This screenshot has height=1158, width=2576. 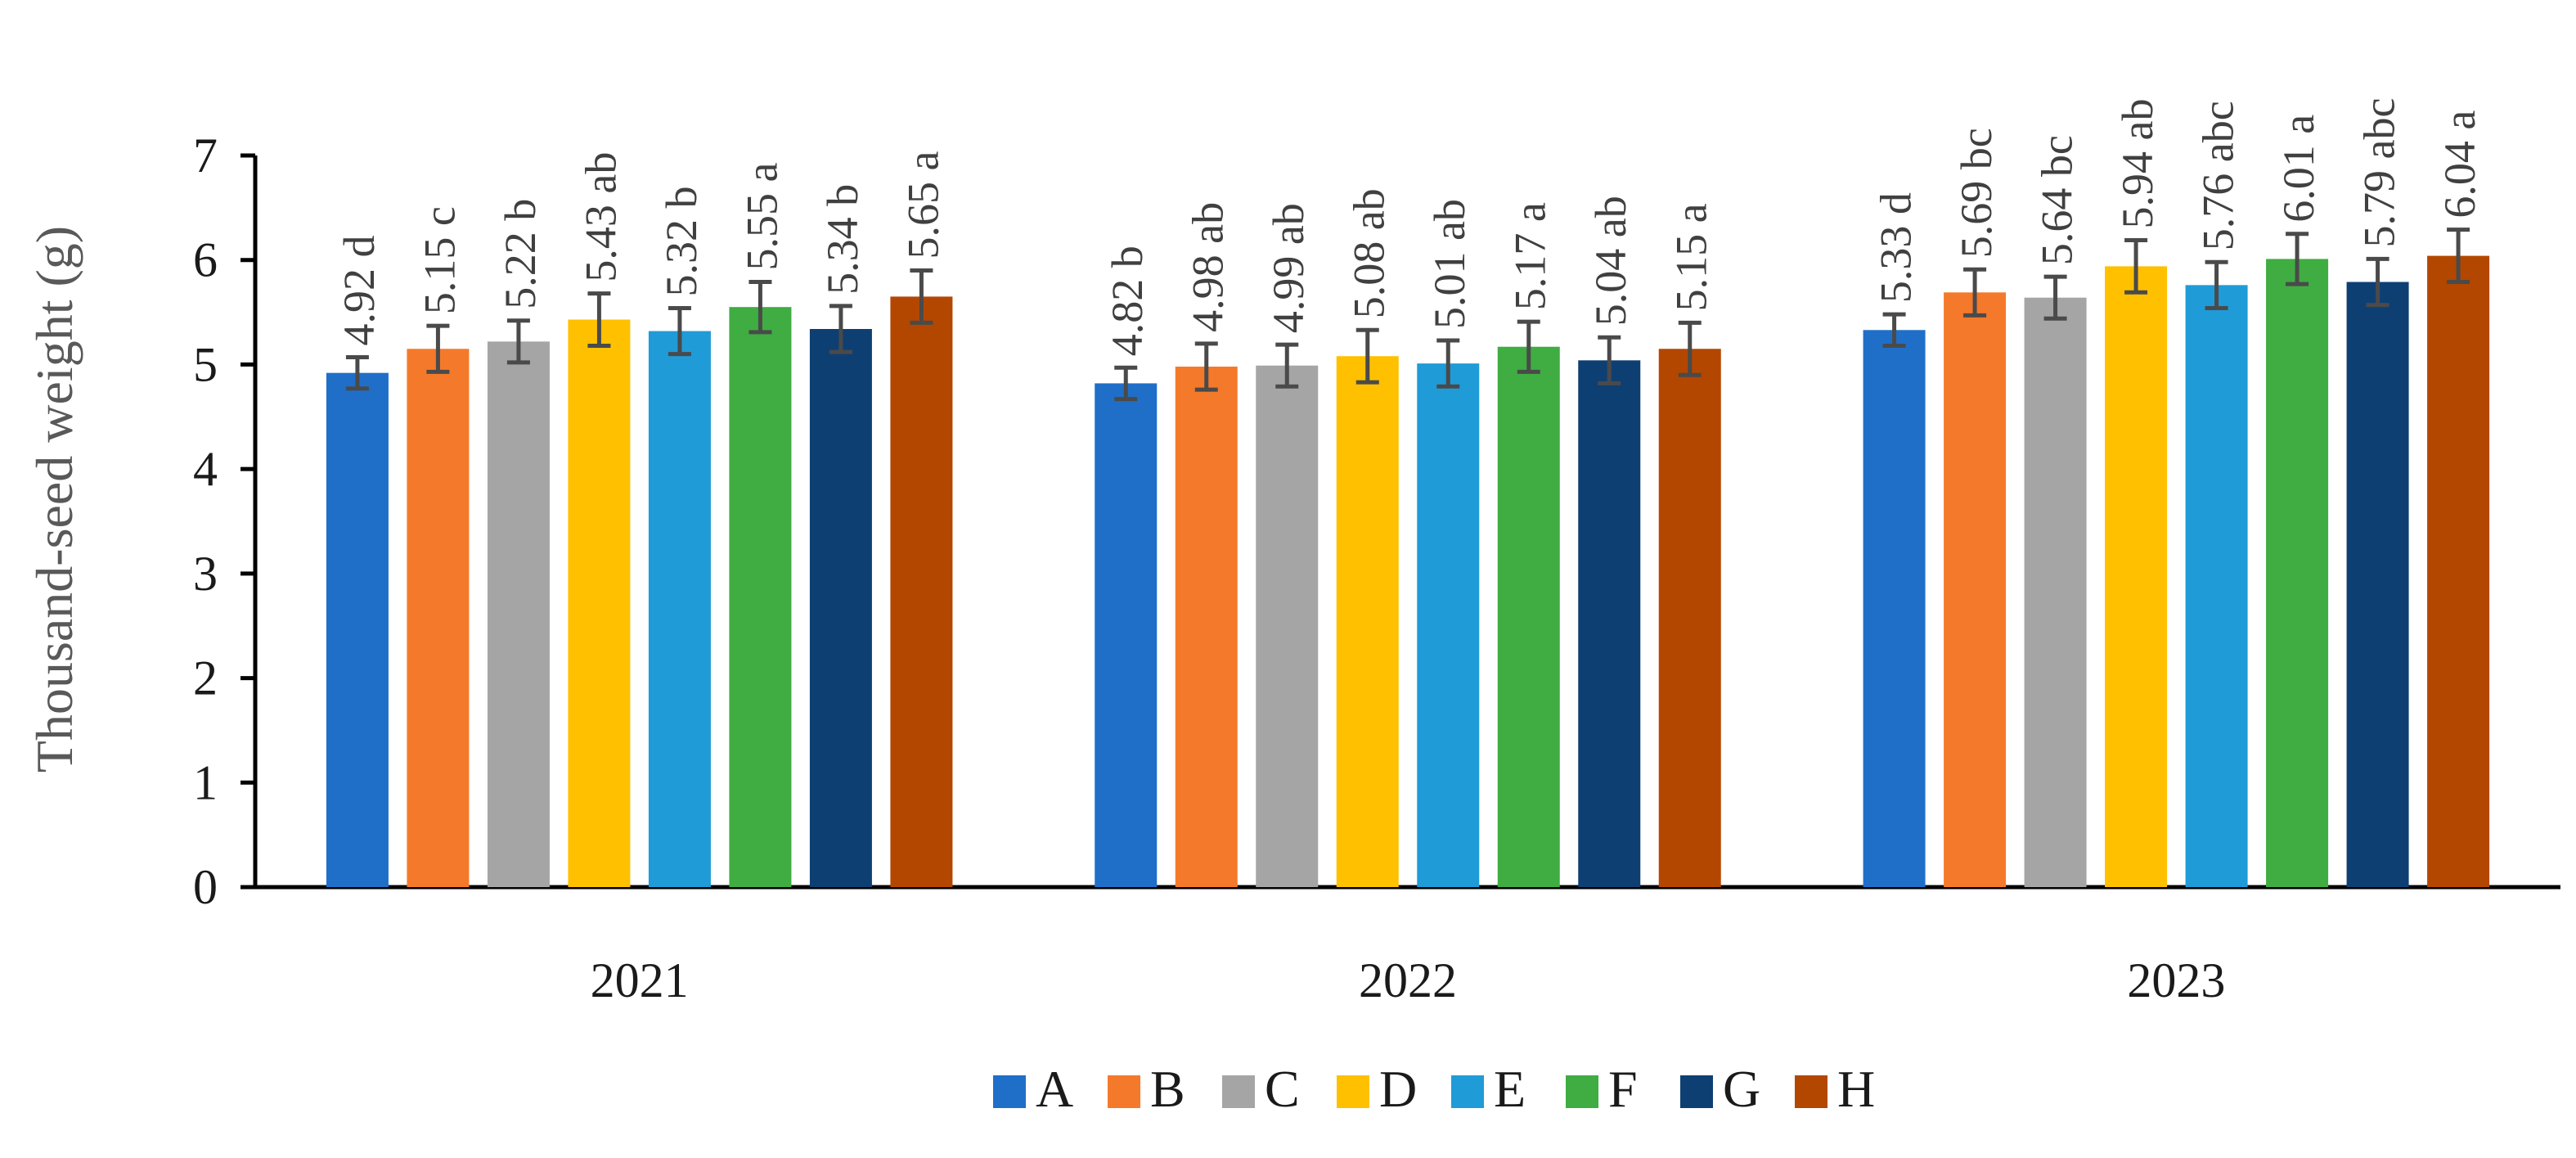 What do you see at coordinates (439, 260) in the screenshot?
I see `data-label: 5.15 c` at bounding box center [439, 260].